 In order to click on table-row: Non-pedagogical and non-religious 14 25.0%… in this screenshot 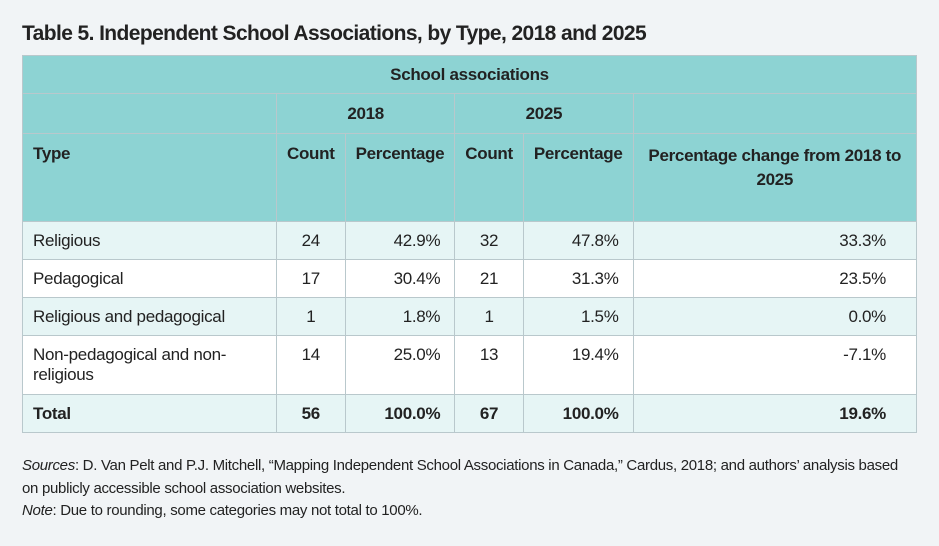, I will do `click(470, 365)`.